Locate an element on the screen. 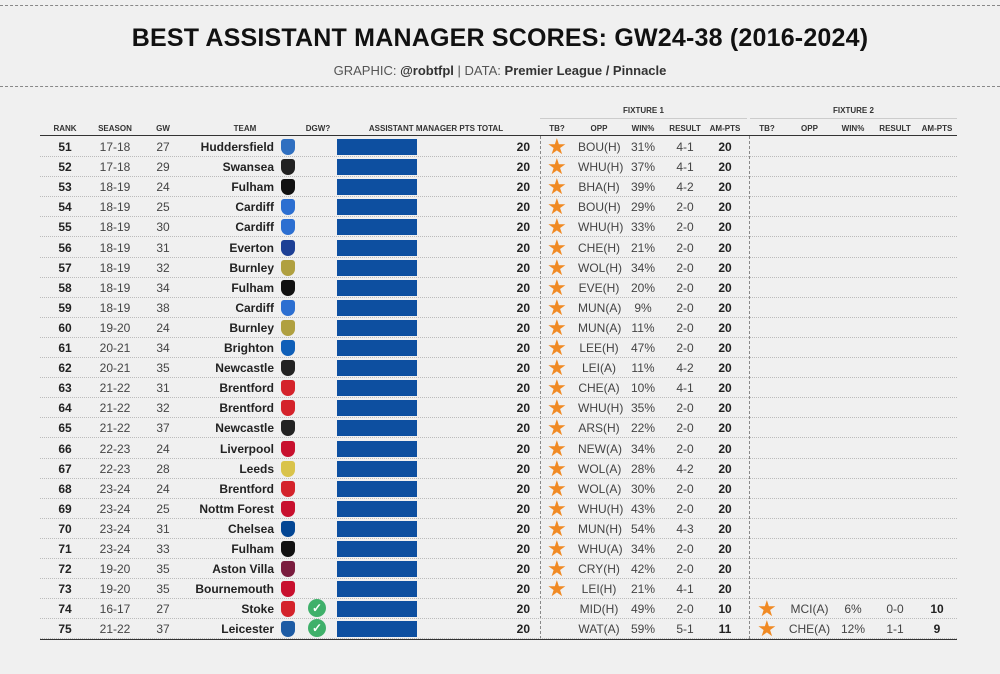 Image resolution: width=1000 pixels, height=674 pixels. header-result-2: RESULT is located at coordinates (895, 128).